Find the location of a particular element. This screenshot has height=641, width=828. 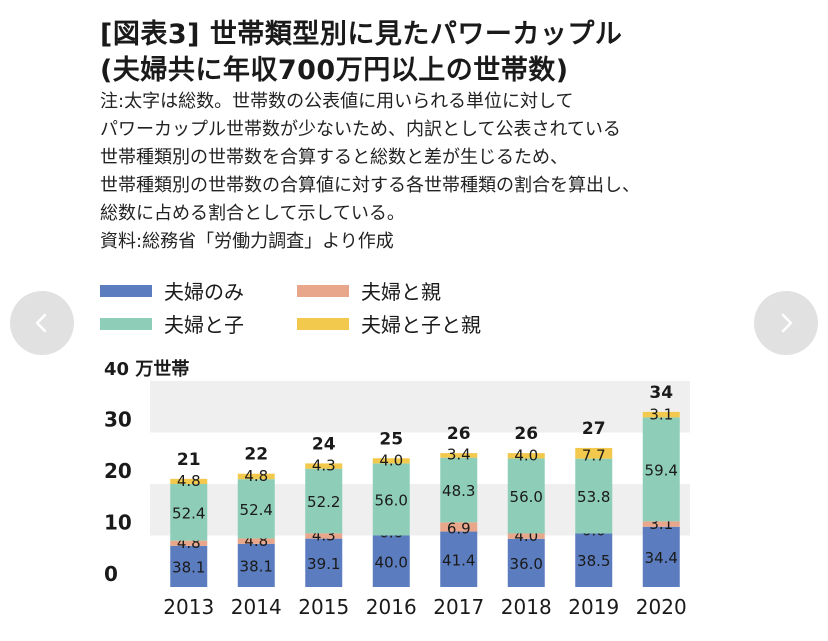

bar-segment-label: 52.2 is located at coordinates (323, 502).